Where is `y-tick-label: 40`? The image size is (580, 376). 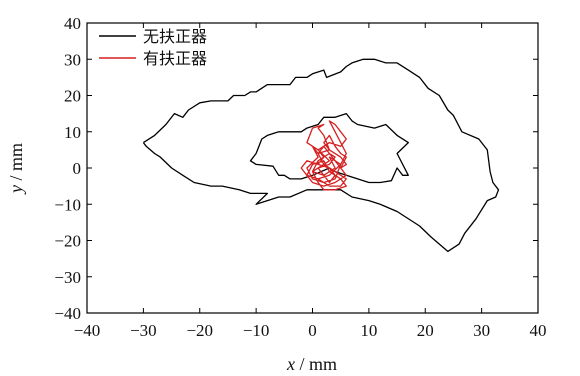
y-tick-label: 40 is located at coordinates (72, 23).